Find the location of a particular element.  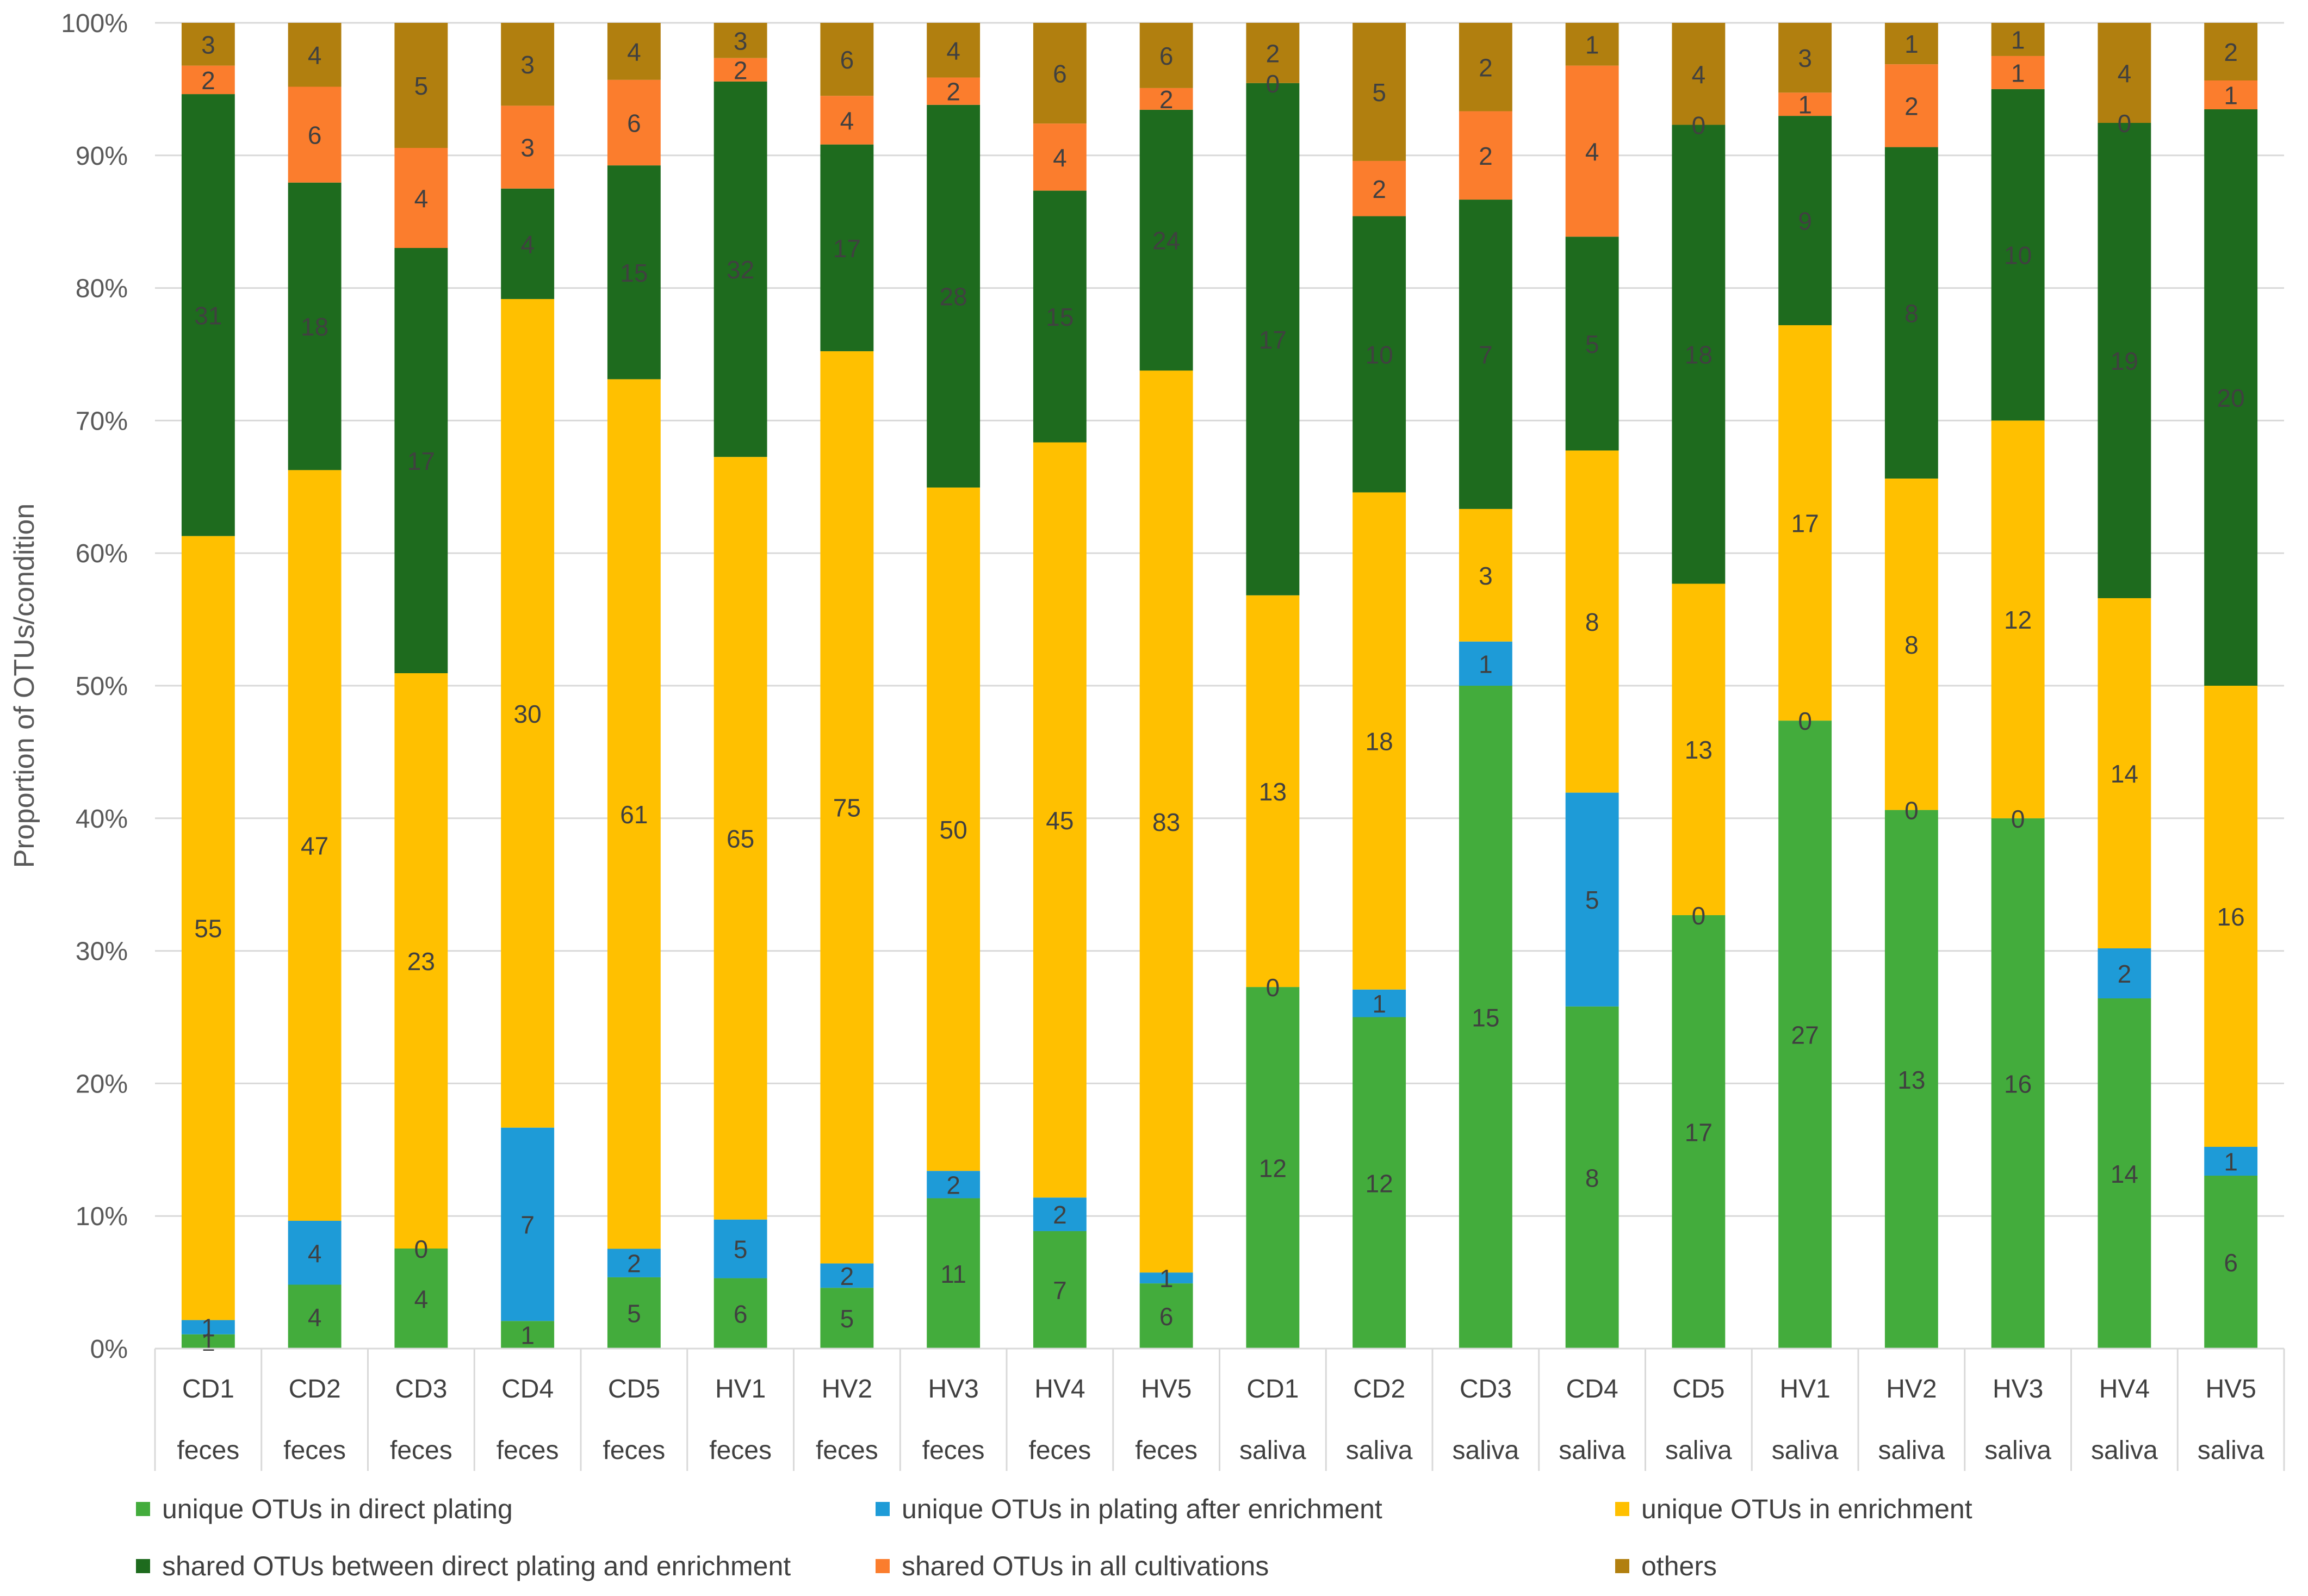

data-label: 8 is located at coordinates (1911, 645).